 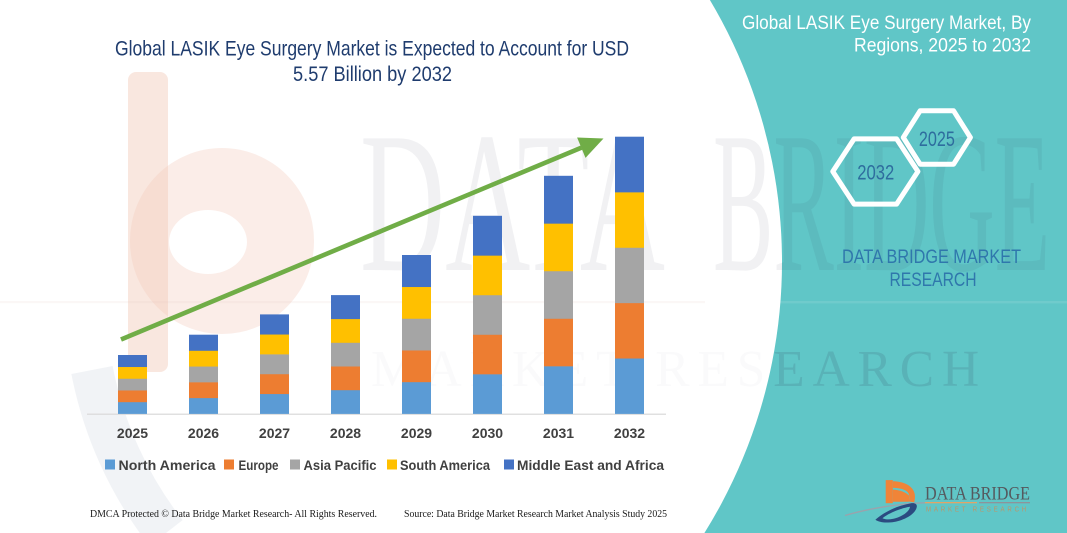 I want to click on svg-text: 2031, so click(x=558, y=433).